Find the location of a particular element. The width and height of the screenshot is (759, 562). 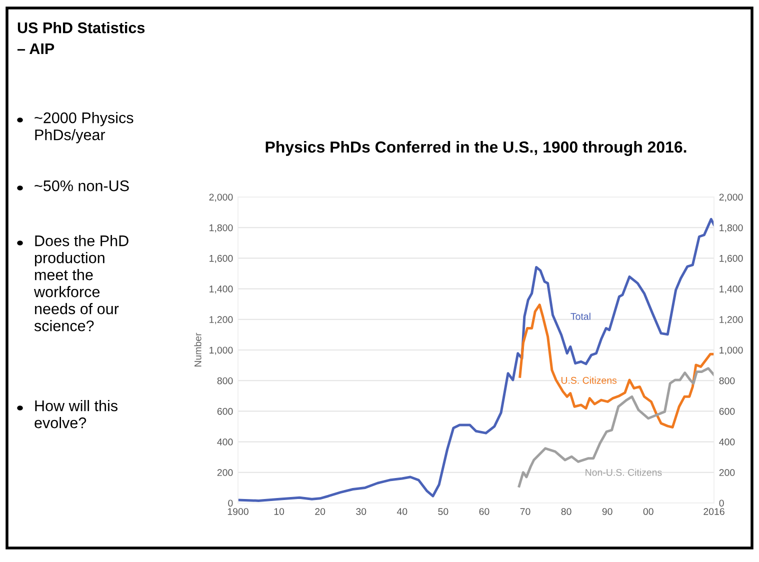

x-tick-label: 2016 is located at coordinates (714, 511).